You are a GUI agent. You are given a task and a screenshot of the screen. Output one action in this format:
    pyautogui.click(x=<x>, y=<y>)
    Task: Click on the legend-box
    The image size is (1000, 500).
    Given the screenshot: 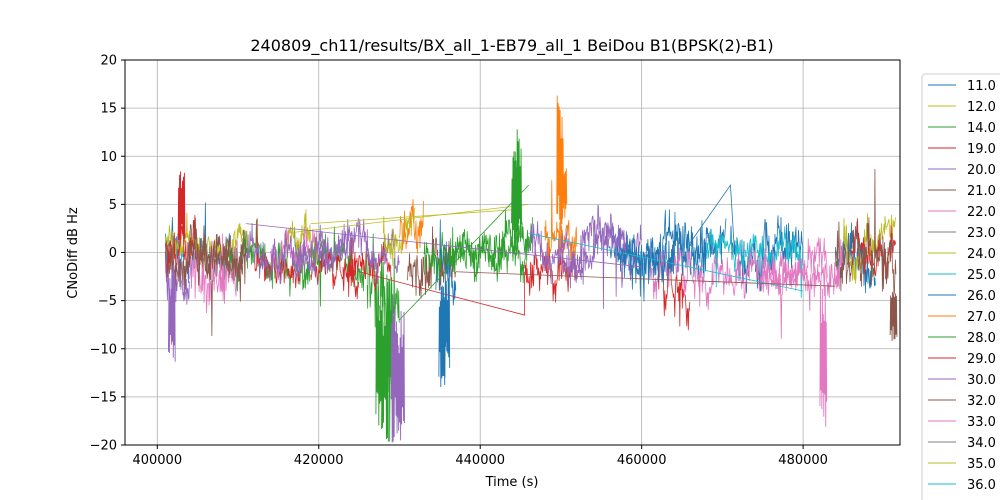 What is the action you would take?
    pyautogui.click(x=960, y=286)
    